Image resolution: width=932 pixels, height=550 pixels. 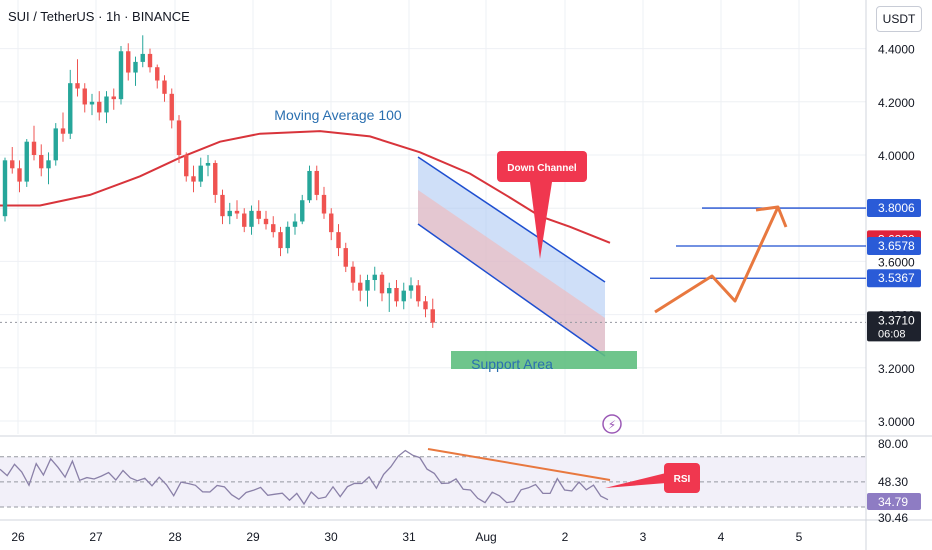 What do you see at coordinates (331, 537) in the screenshot?
I see `time-tick-4: 30` at bounding box center [331, 537].